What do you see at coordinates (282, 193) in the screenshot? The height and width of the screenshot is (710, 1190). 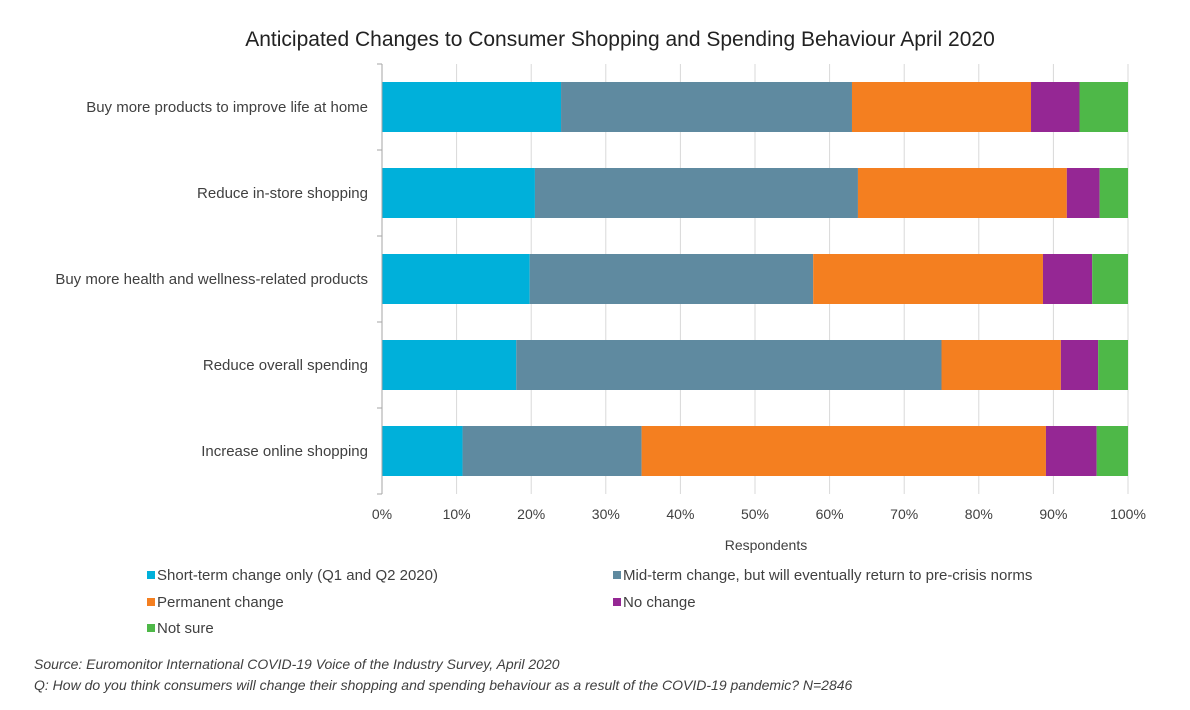 I see `category-label: Reduce in-store shopping` at bounding box center [282, 193].